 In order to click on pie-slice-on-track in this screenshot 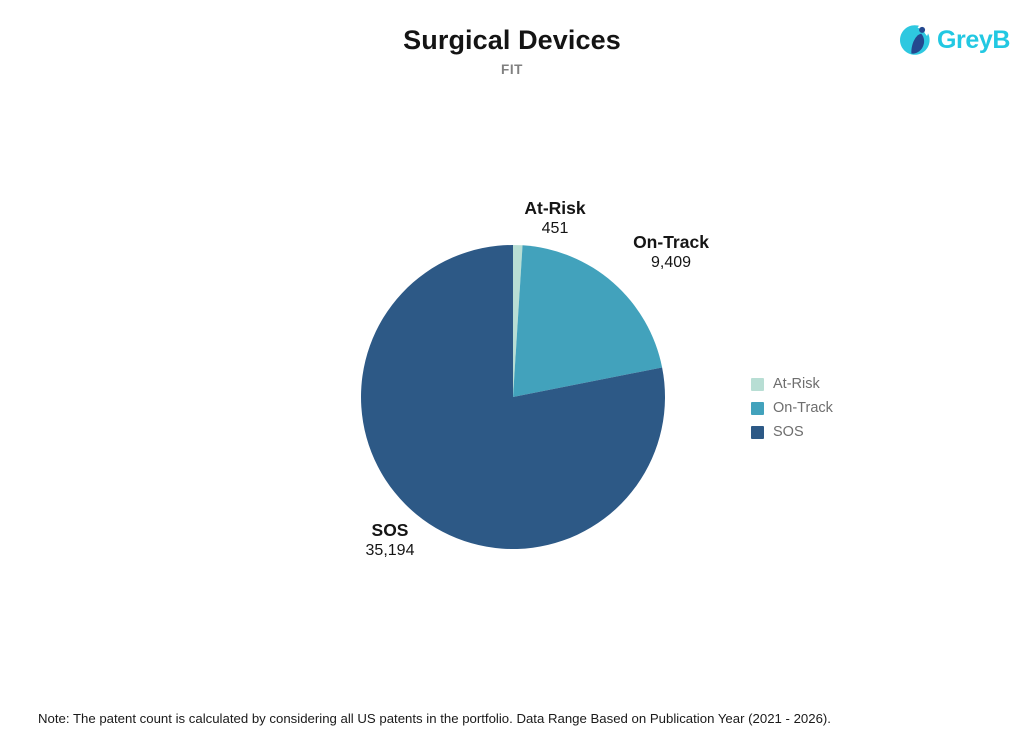, I will do `click(588, 321)`.